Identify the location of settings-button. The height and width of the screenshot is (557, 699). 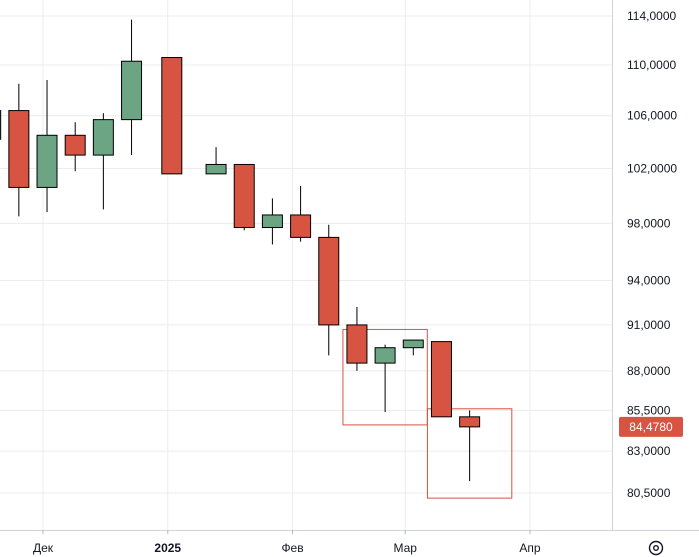
(656, 548).